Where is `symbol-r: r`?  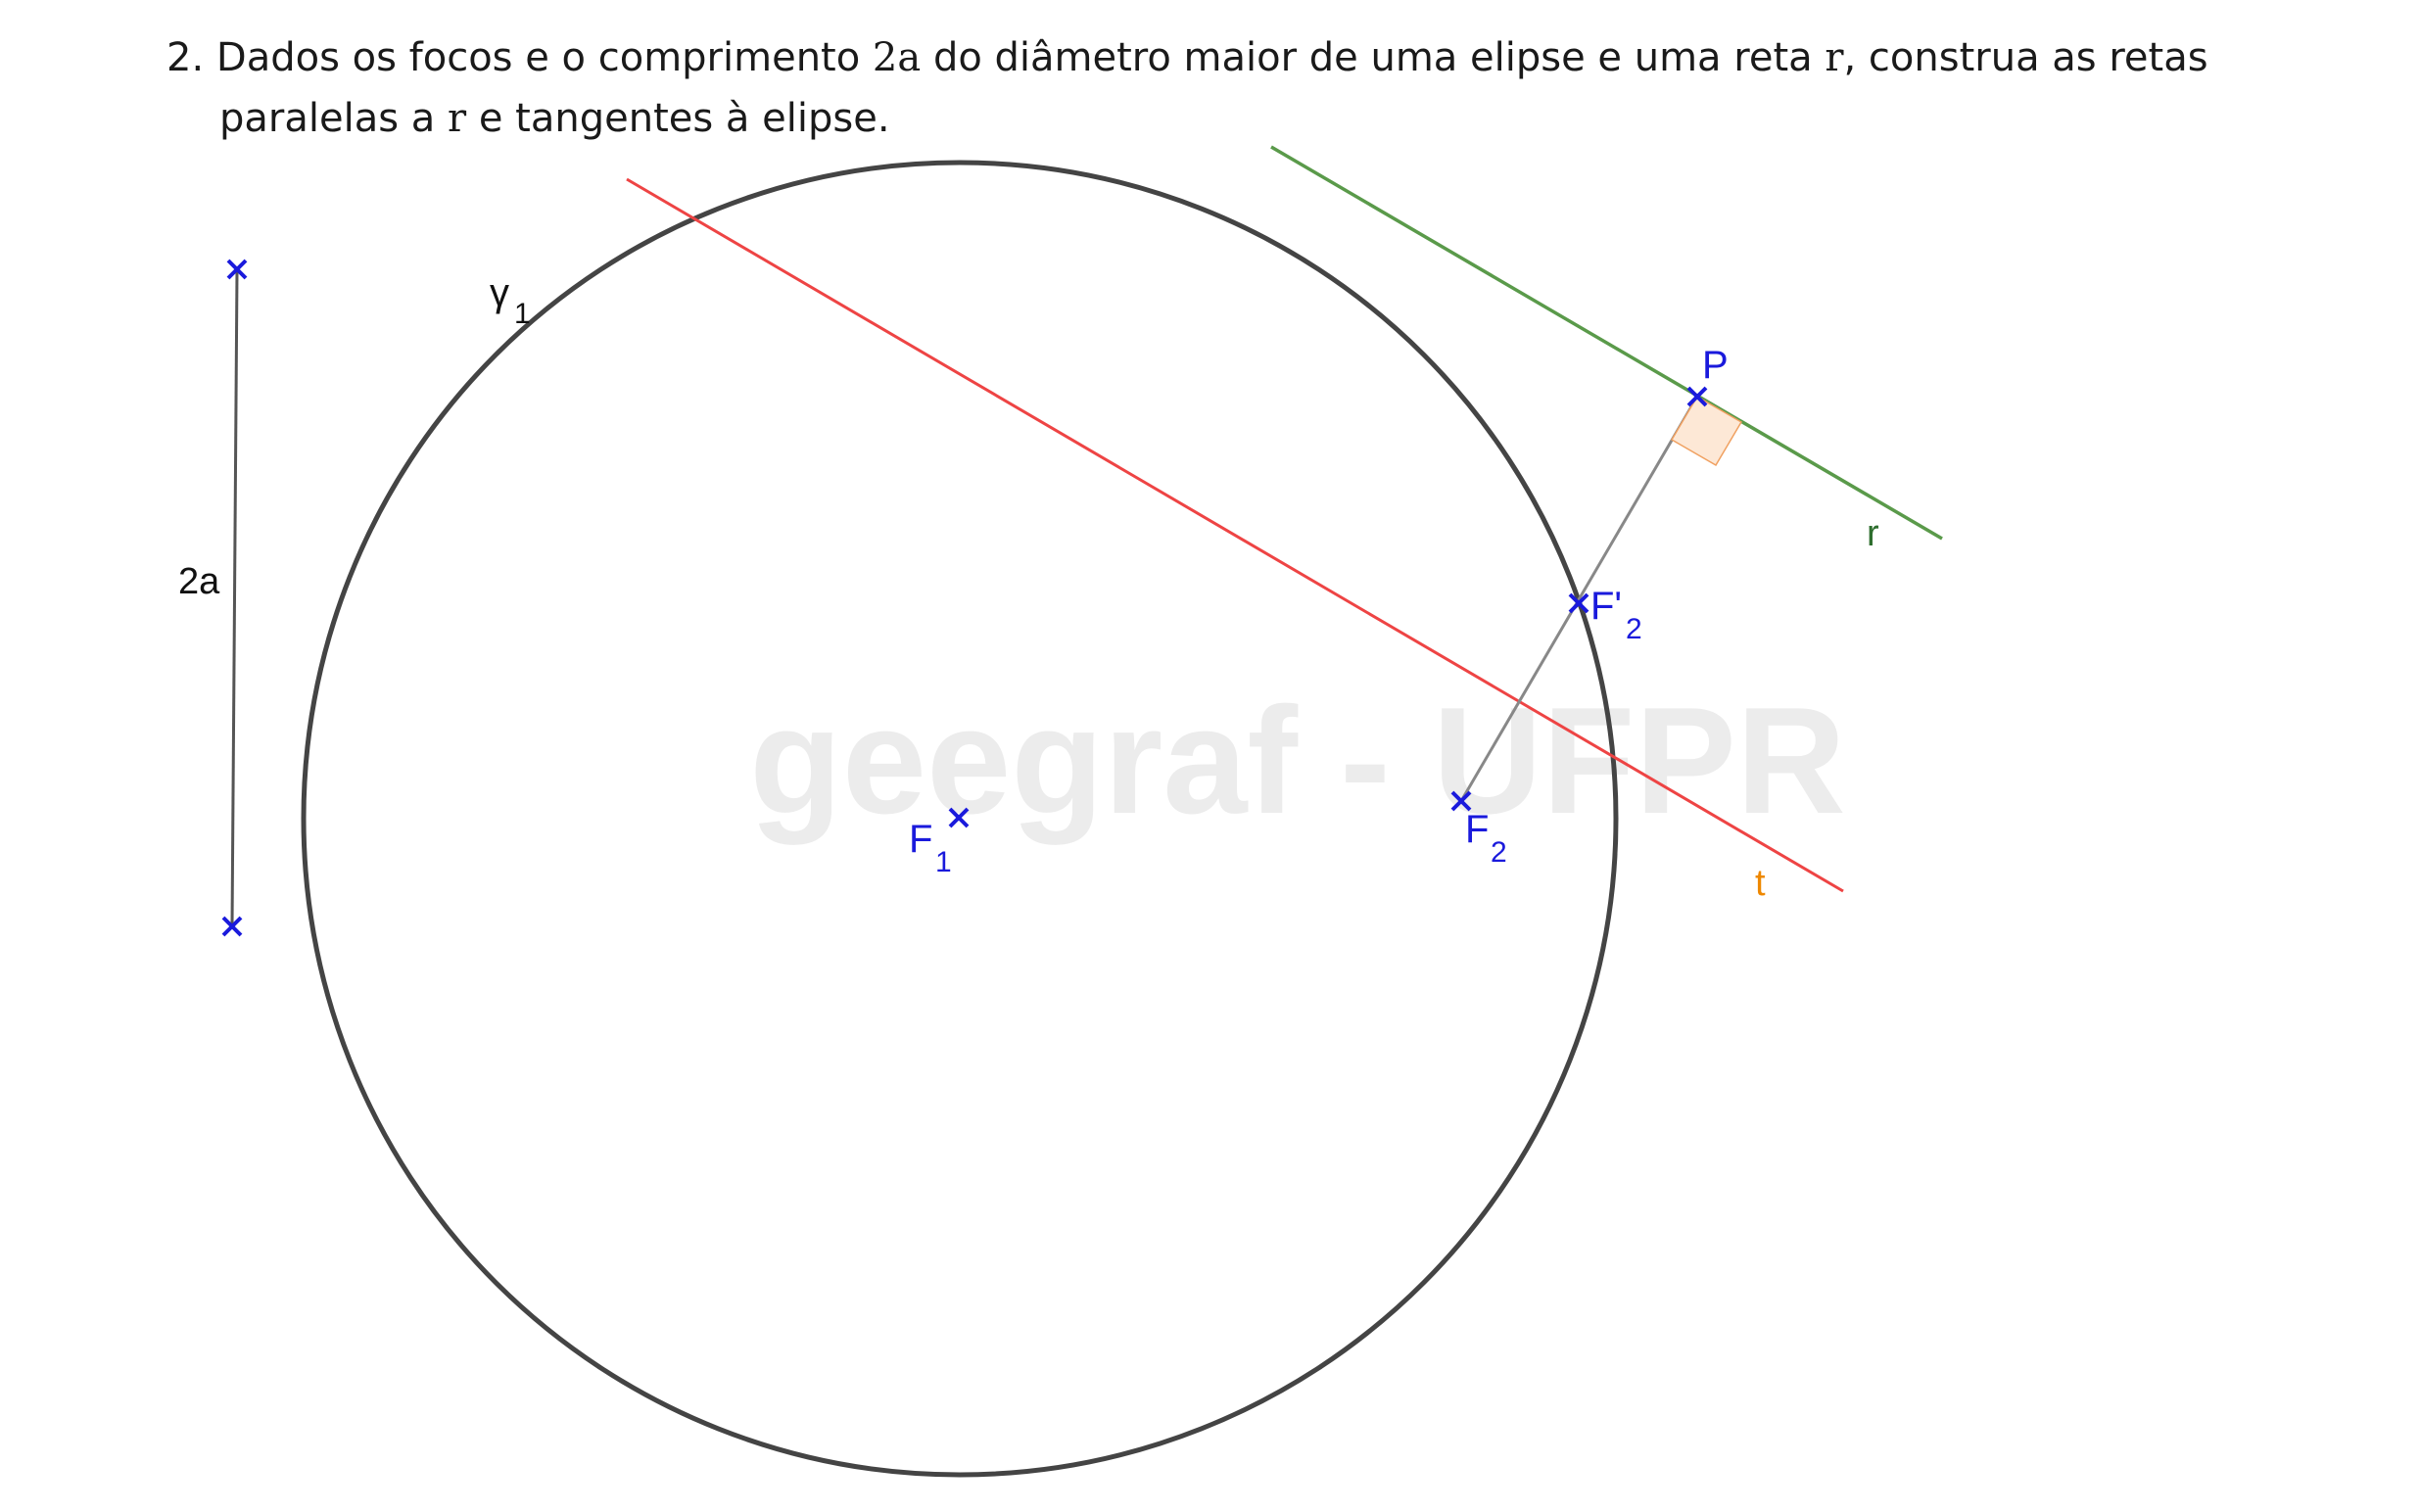 symbol-r: r is located at coordinates (1835, 57).